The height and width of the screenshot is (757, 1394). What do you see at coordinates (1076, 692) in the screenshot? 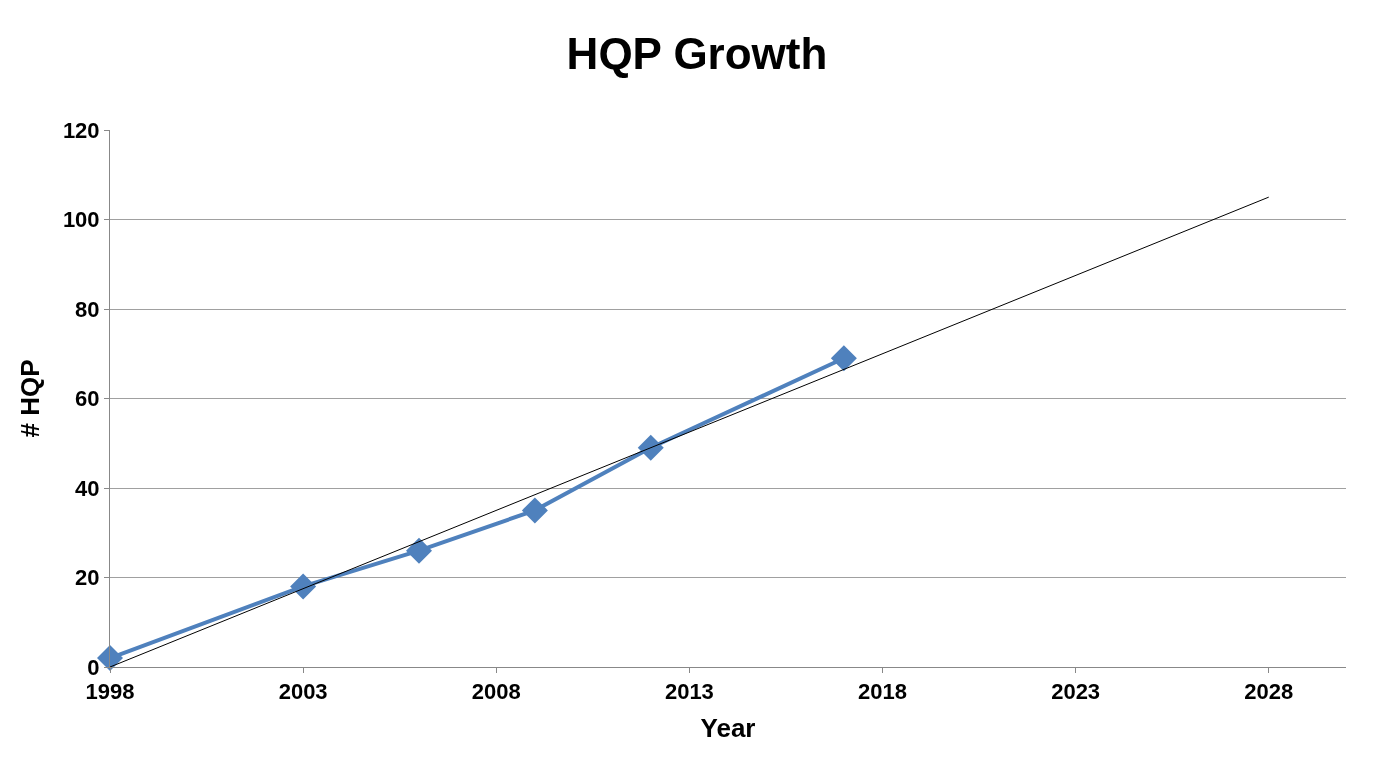
I see `x-tick-label: 2023` at bounding box center [1076, 692].